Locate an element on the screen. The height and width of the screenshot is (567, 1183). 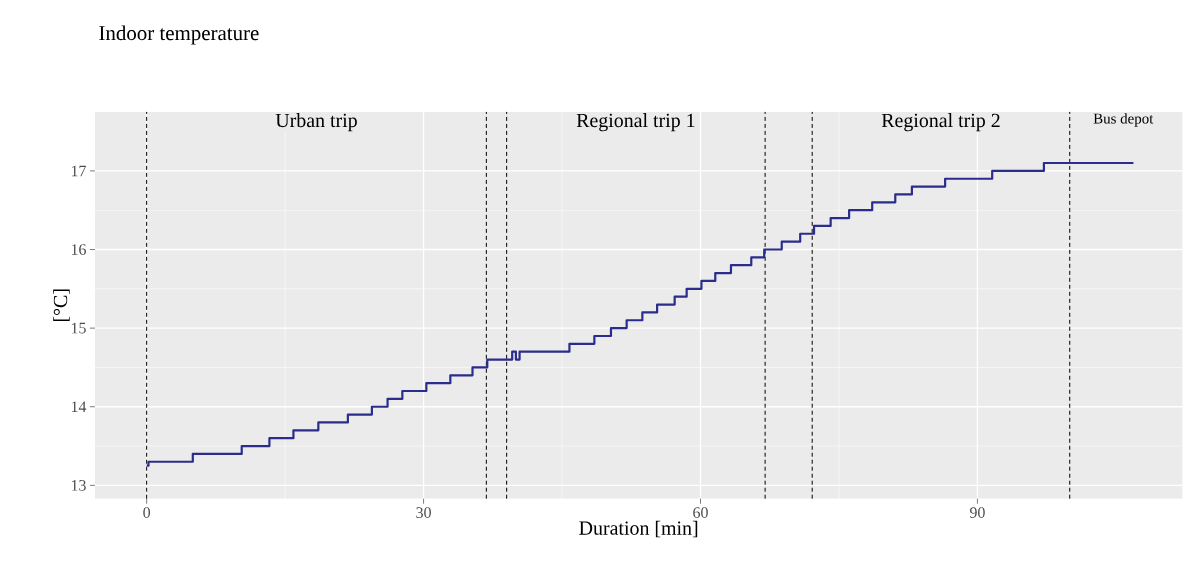
y-tick-label: 17 is located at coordinates (78, 171).